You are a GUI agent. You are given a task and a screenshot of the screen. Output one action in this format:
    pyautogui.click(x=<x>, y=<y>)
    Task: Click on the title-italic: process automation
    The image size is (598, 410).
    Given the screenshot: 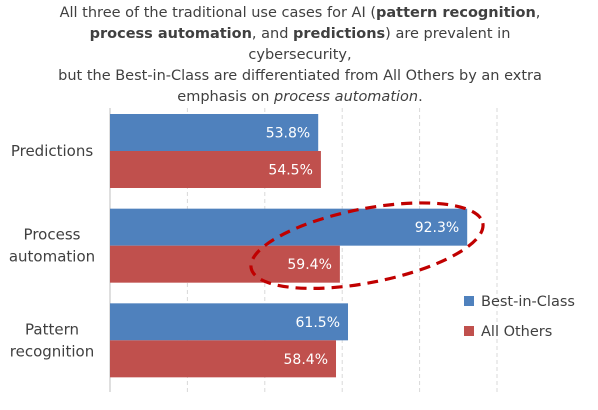 What is the action you would take?
    pyautogui.click(x=346, y=97)
    